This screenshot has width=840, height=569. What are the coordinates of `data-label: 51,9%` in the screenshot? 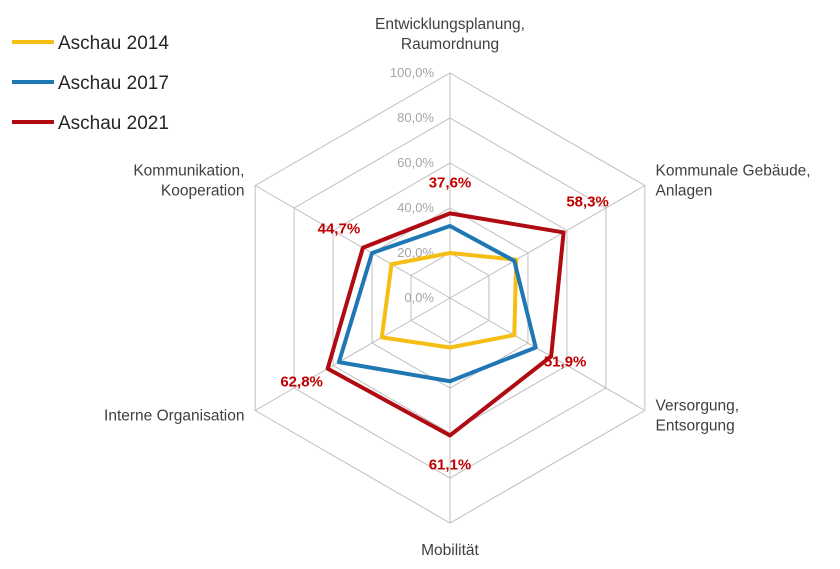 It's located at (565, 361).